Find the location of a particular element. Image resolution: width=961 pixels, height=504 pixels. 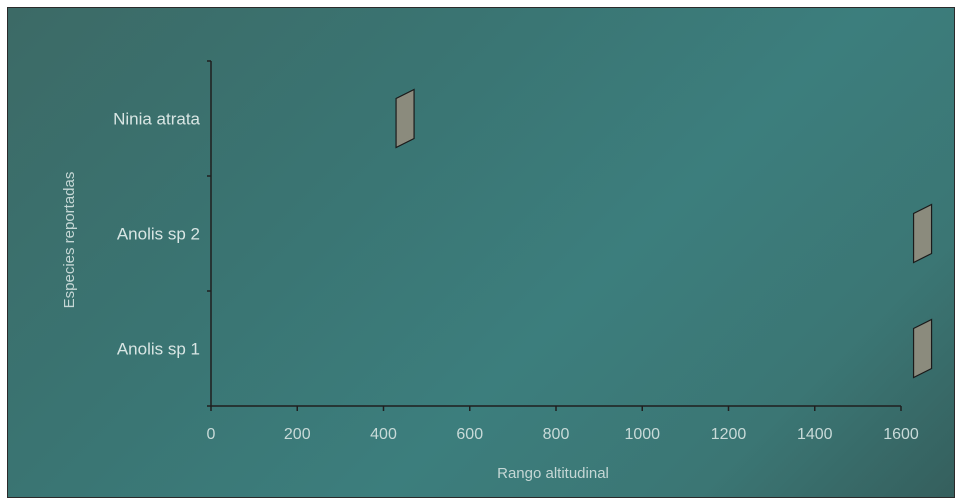

x-tick-label: 1600 is located at coordinates (901, 434).